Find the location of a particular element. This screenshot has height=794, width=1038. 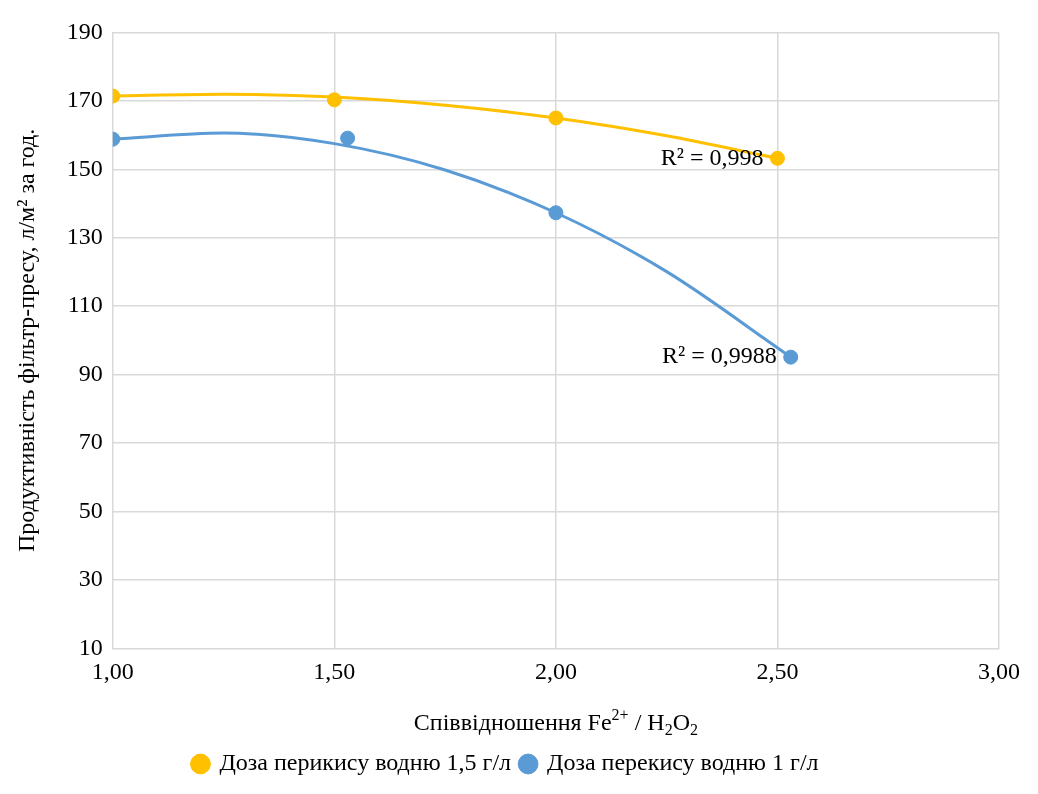

y-tick-label: 150 is located at coordinates (84, 167).